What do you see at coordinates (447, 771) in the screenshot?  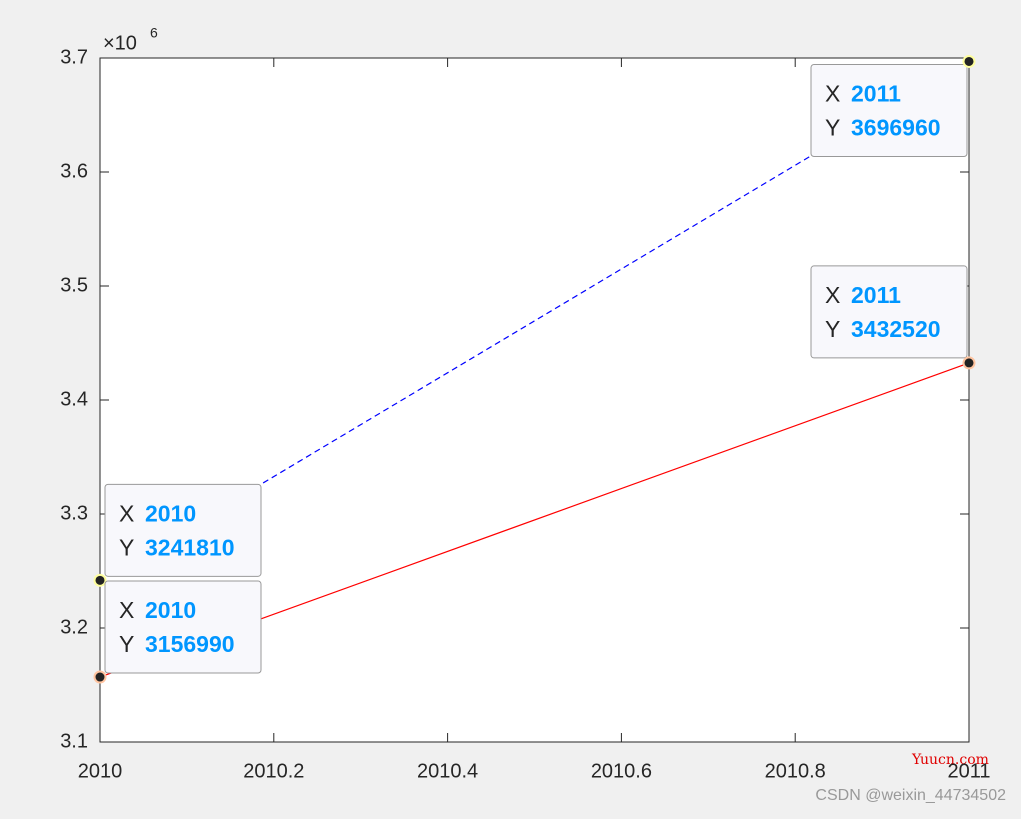 I see `x-tick-label: 2010.4` at bounding box center [447, 771].